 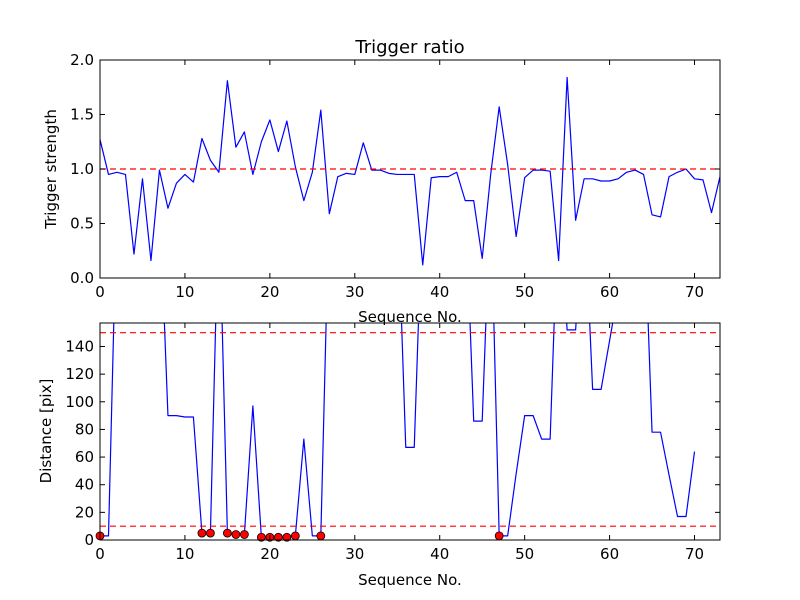 What do you see at coordinates (184, 292) in the screenshot?
I see `trigger-ratio-x-tick-label: 10` at bounding box center [184, 292].